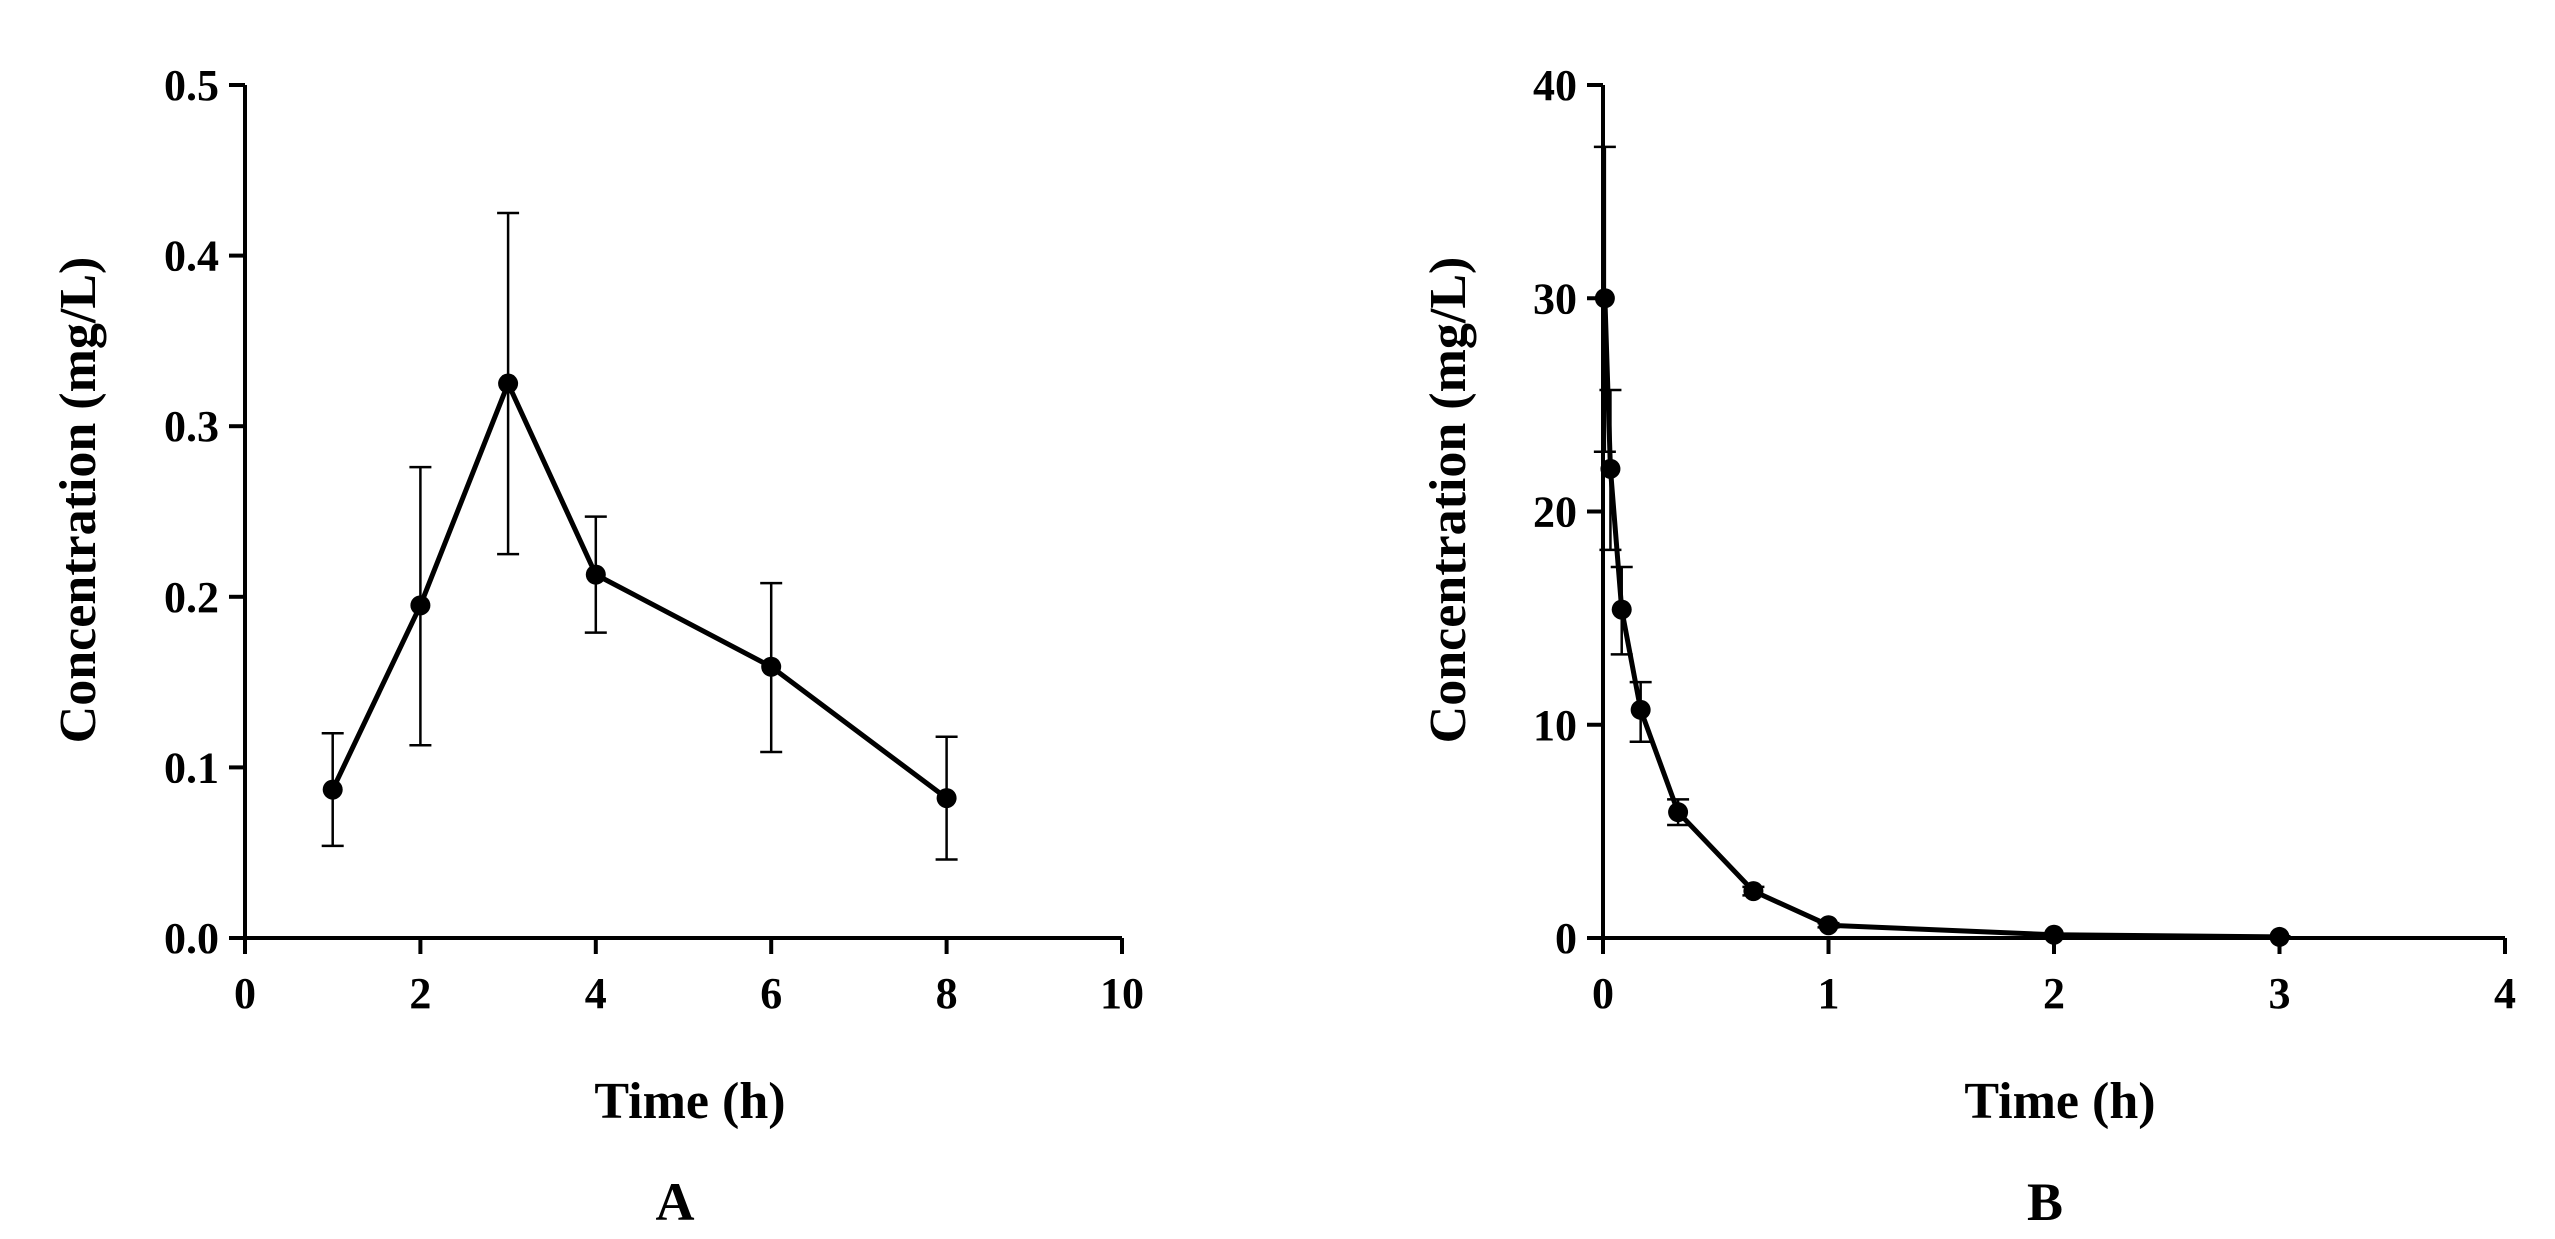 The height and width of the screenshot is (1239, 2555). I want to click on panel-a-x-axis-title: Time (h), so click(689, 1101).